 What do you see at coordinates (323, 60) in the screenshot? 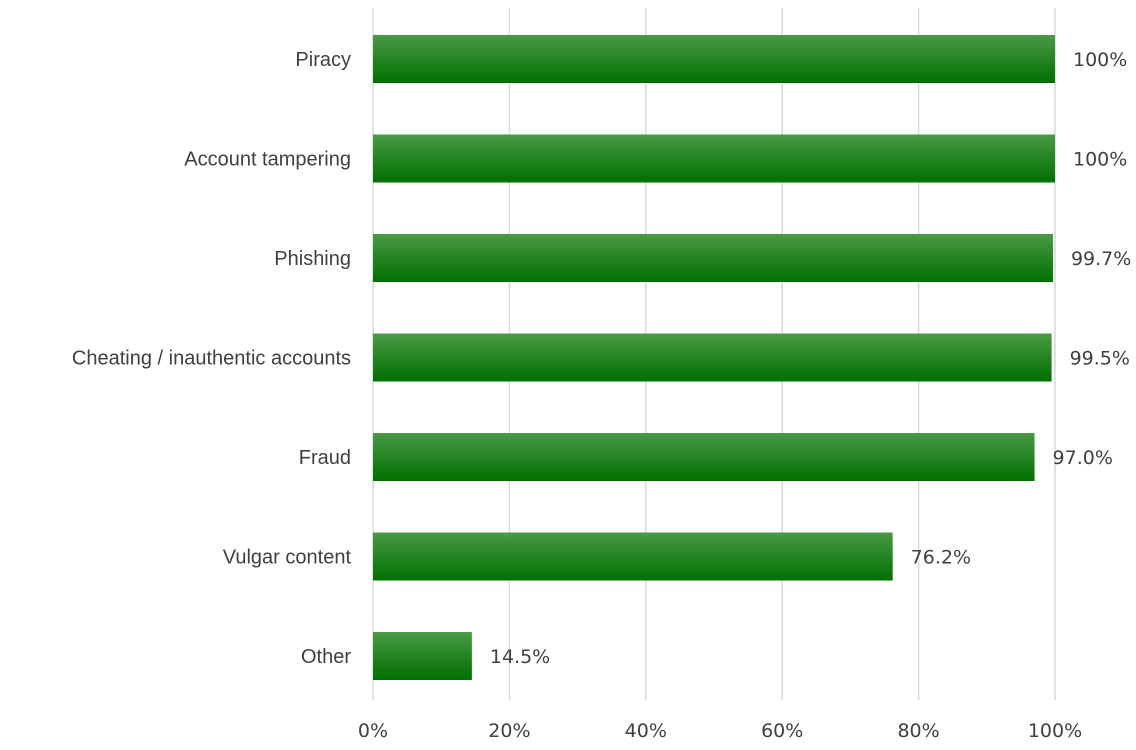
I see `category-label: Piracy` at bounding box center [323, 60].